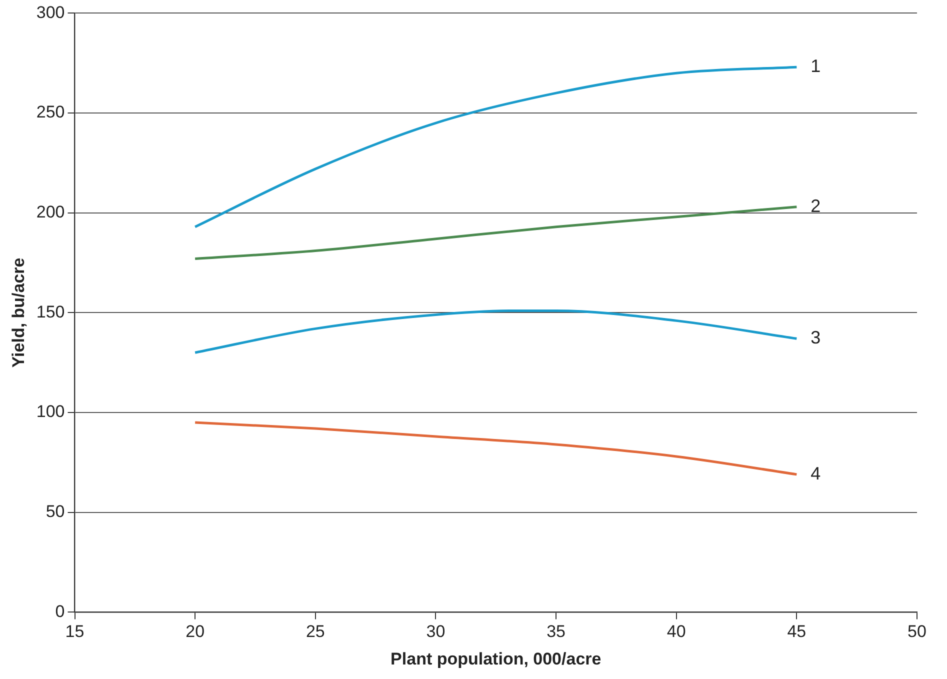  I want to click on y-axis-title: Yield, bu/acre, so click(18, 313).